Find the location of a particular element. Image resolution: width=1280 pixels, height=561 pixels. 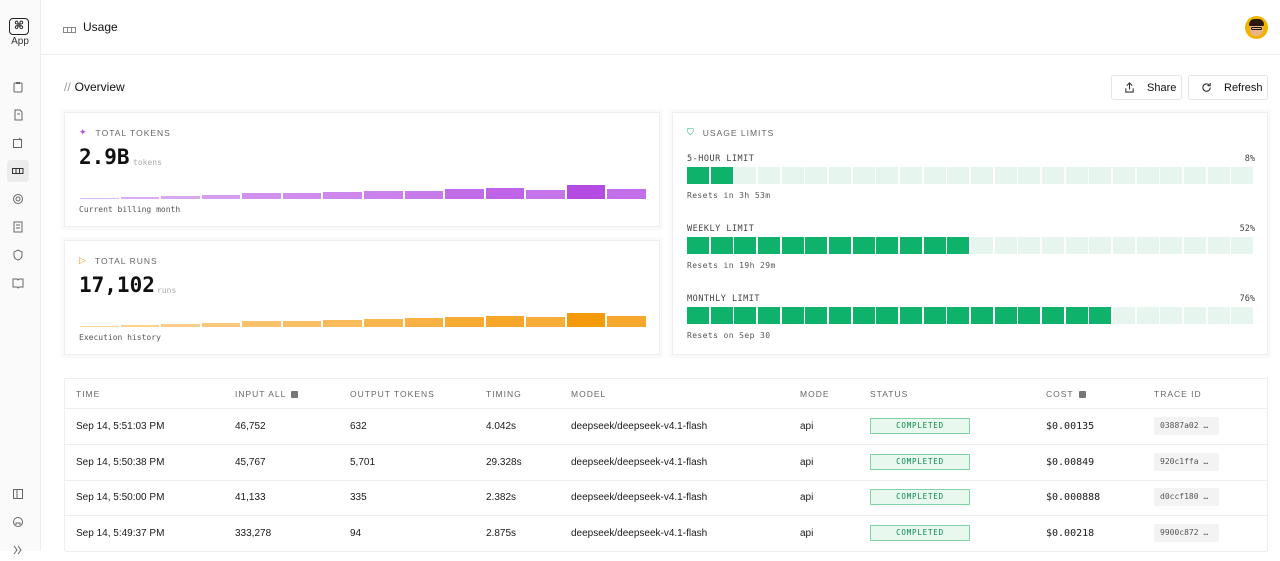

limit-percent: 52% is located at coordinates (1247, 229).